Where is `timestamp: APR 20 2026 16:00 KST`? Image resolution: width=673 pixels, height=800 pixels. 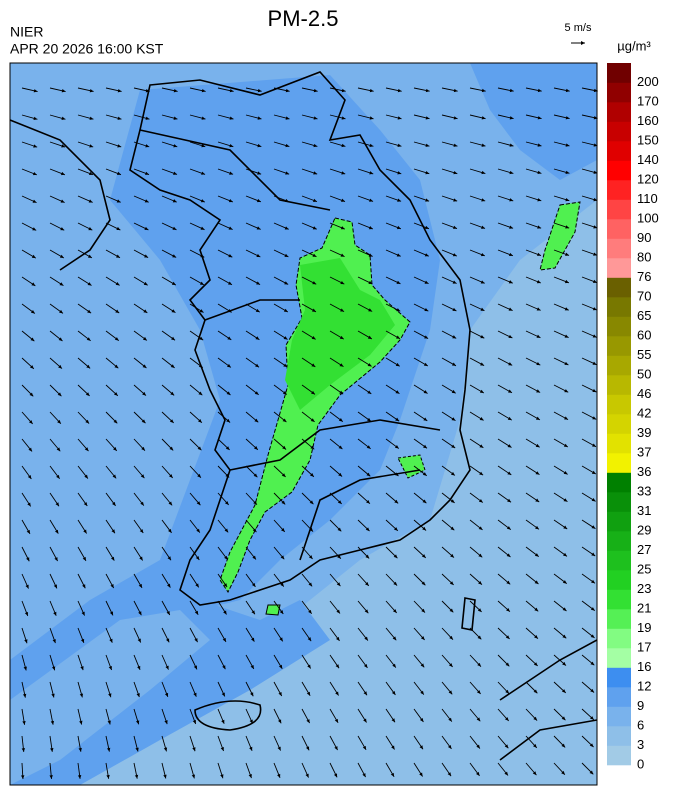
timestamp: APR 20 2026 16:00 KST is located at coordinates (87, 49).